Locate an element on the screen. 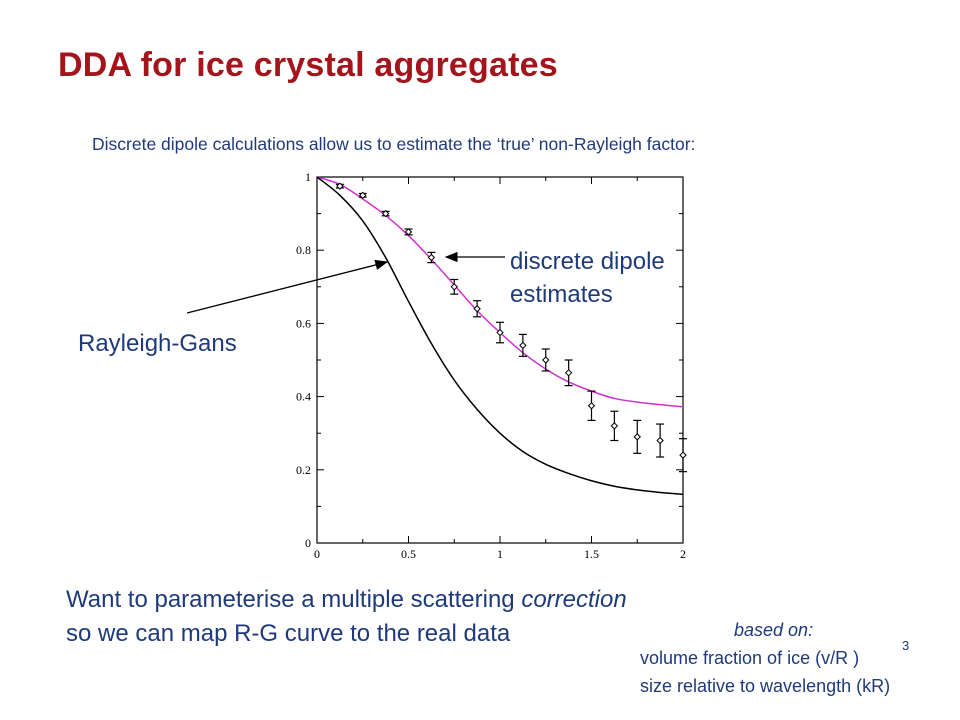 The width and height of the screenshot is (960, 720). volume-fraction-superscript: 3 is located at coordinates (906, 645).